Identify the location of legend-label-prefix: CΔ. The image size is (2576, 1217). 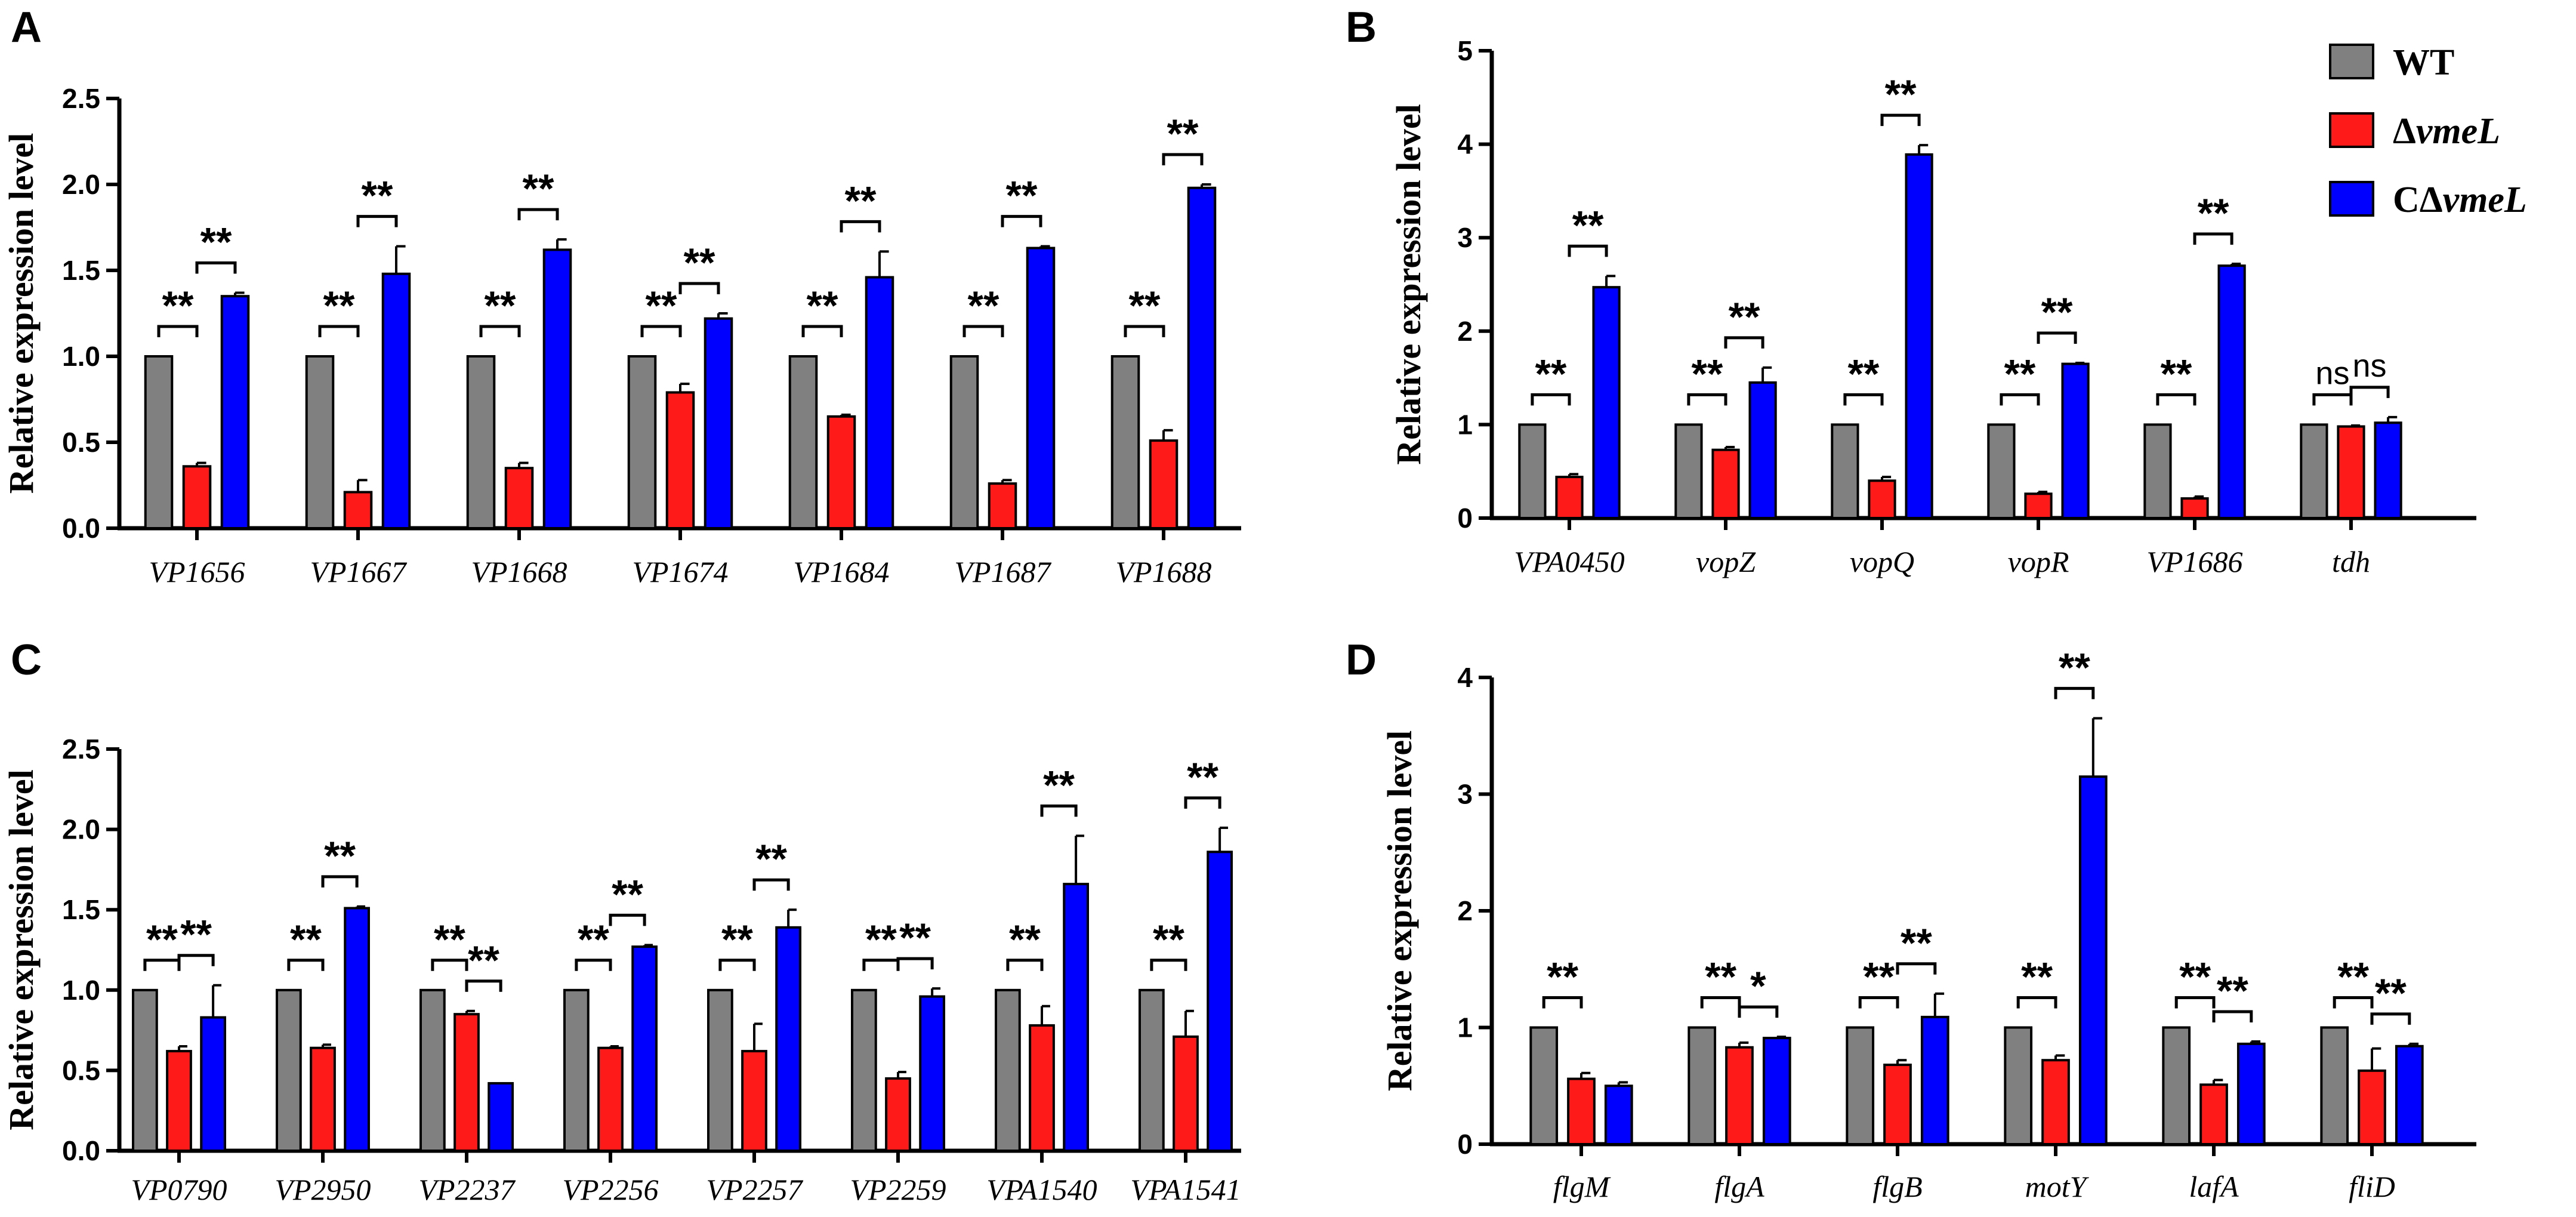
(2418, 200).